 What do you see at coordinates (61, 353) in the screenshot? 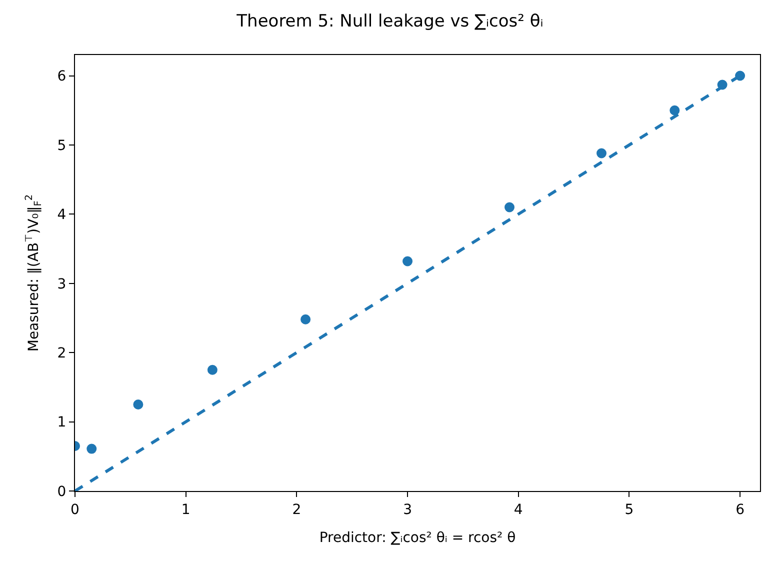
I see `y-tick-label: 2` at bounding box center [61, 353].